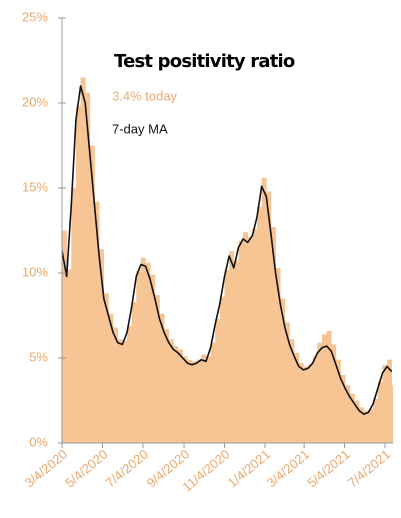 This screenshot has width=401, height=518. Describe the element at coordinates (249, 468) in the screenshot. I see `x-tick-label: 1/4/2021` at that location.